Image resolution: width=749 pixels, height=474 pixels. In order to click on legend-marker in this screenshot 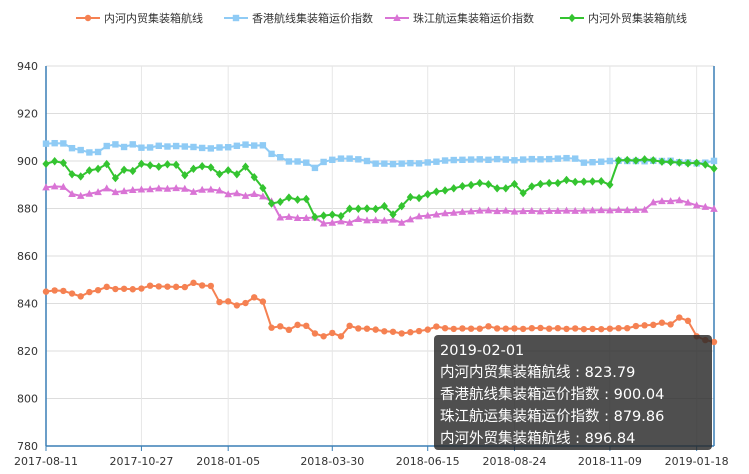, I will do `click(572, 18)`.